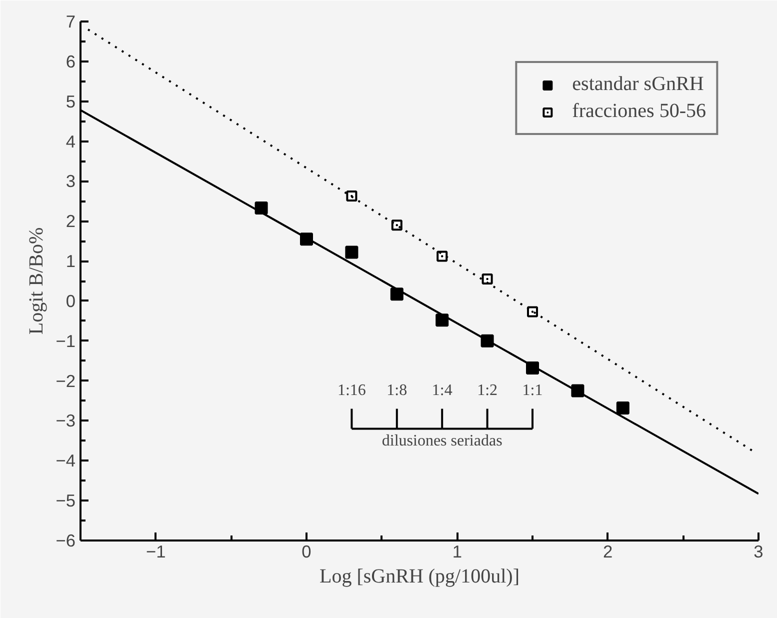  What do you see at coordinates (71, 61) in the screenshot?
I see `y-tick-label: 6` at bounding box center [71, 61].